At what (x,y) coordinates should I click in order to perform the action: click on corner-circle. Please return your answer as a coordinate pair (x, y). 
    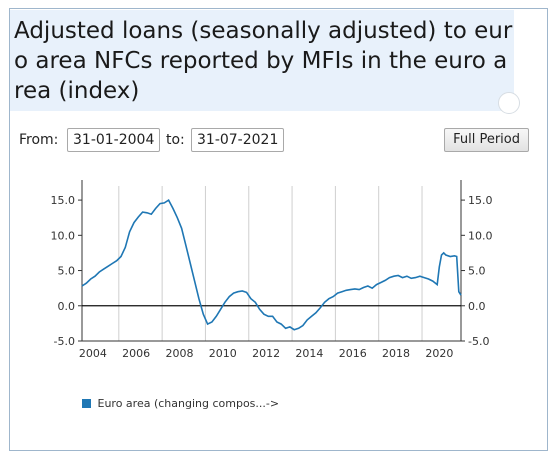
    Looking at the image, I should click on (509, 103).